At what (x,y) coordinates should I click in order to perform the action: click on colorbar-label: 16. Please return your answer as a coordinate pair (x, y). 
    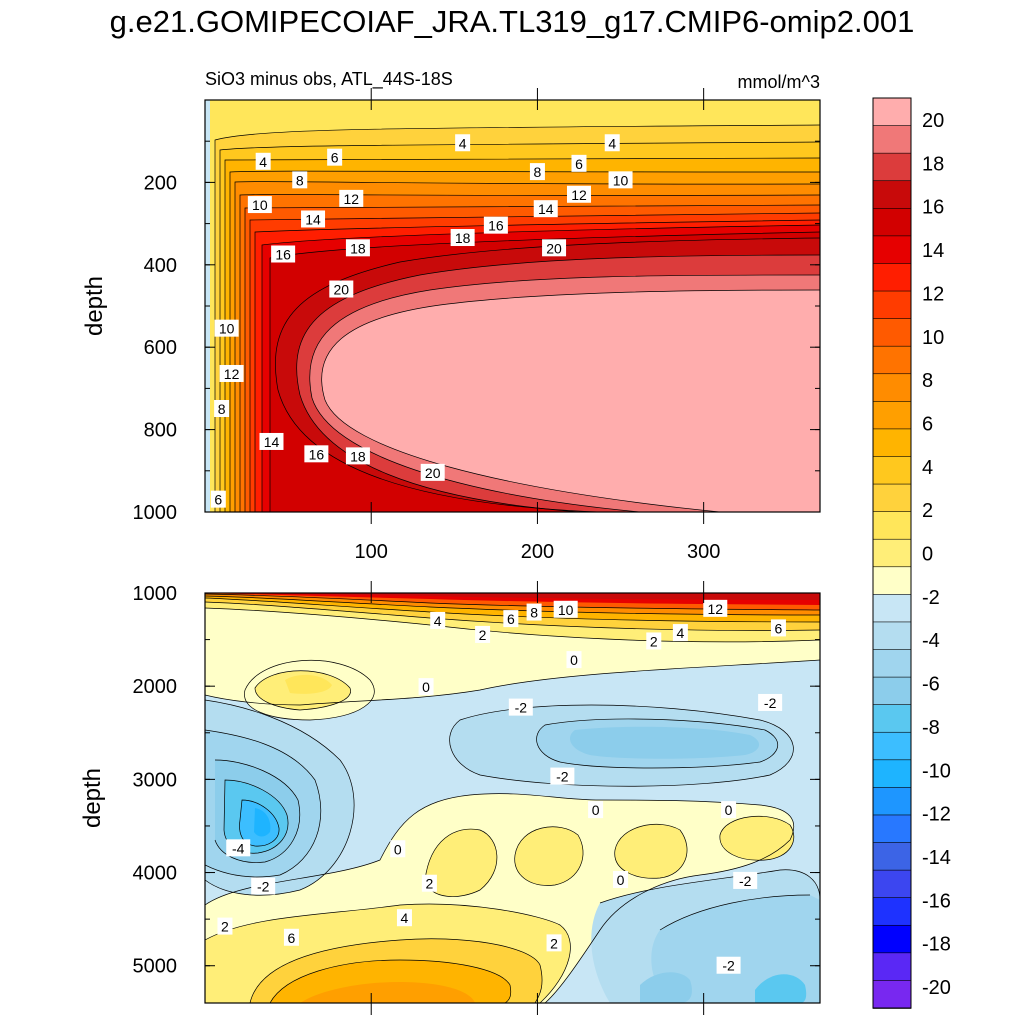
    Looking at the image, I should click on (933, 208).